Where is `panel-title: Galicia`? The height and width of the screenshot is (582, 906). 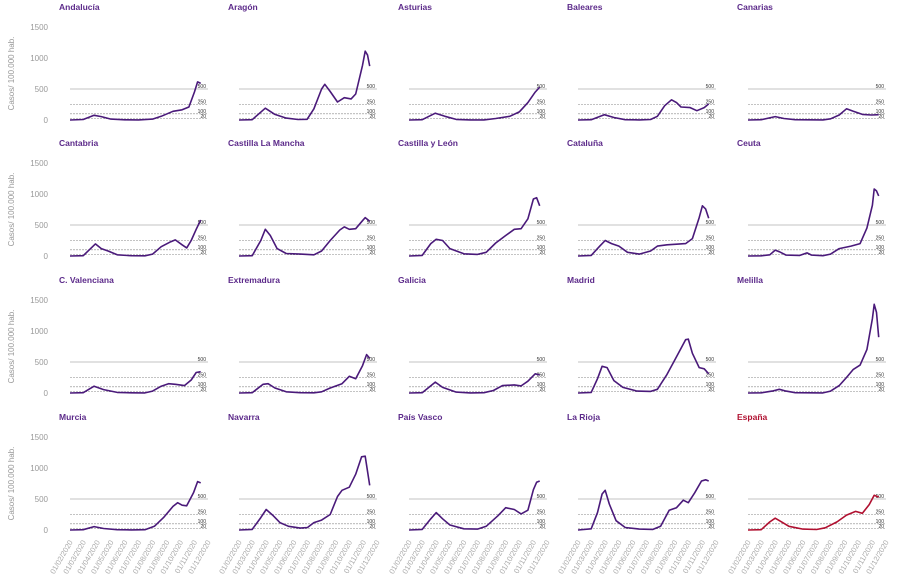 panel-title: Galicia is located at coordinates (412, 280).